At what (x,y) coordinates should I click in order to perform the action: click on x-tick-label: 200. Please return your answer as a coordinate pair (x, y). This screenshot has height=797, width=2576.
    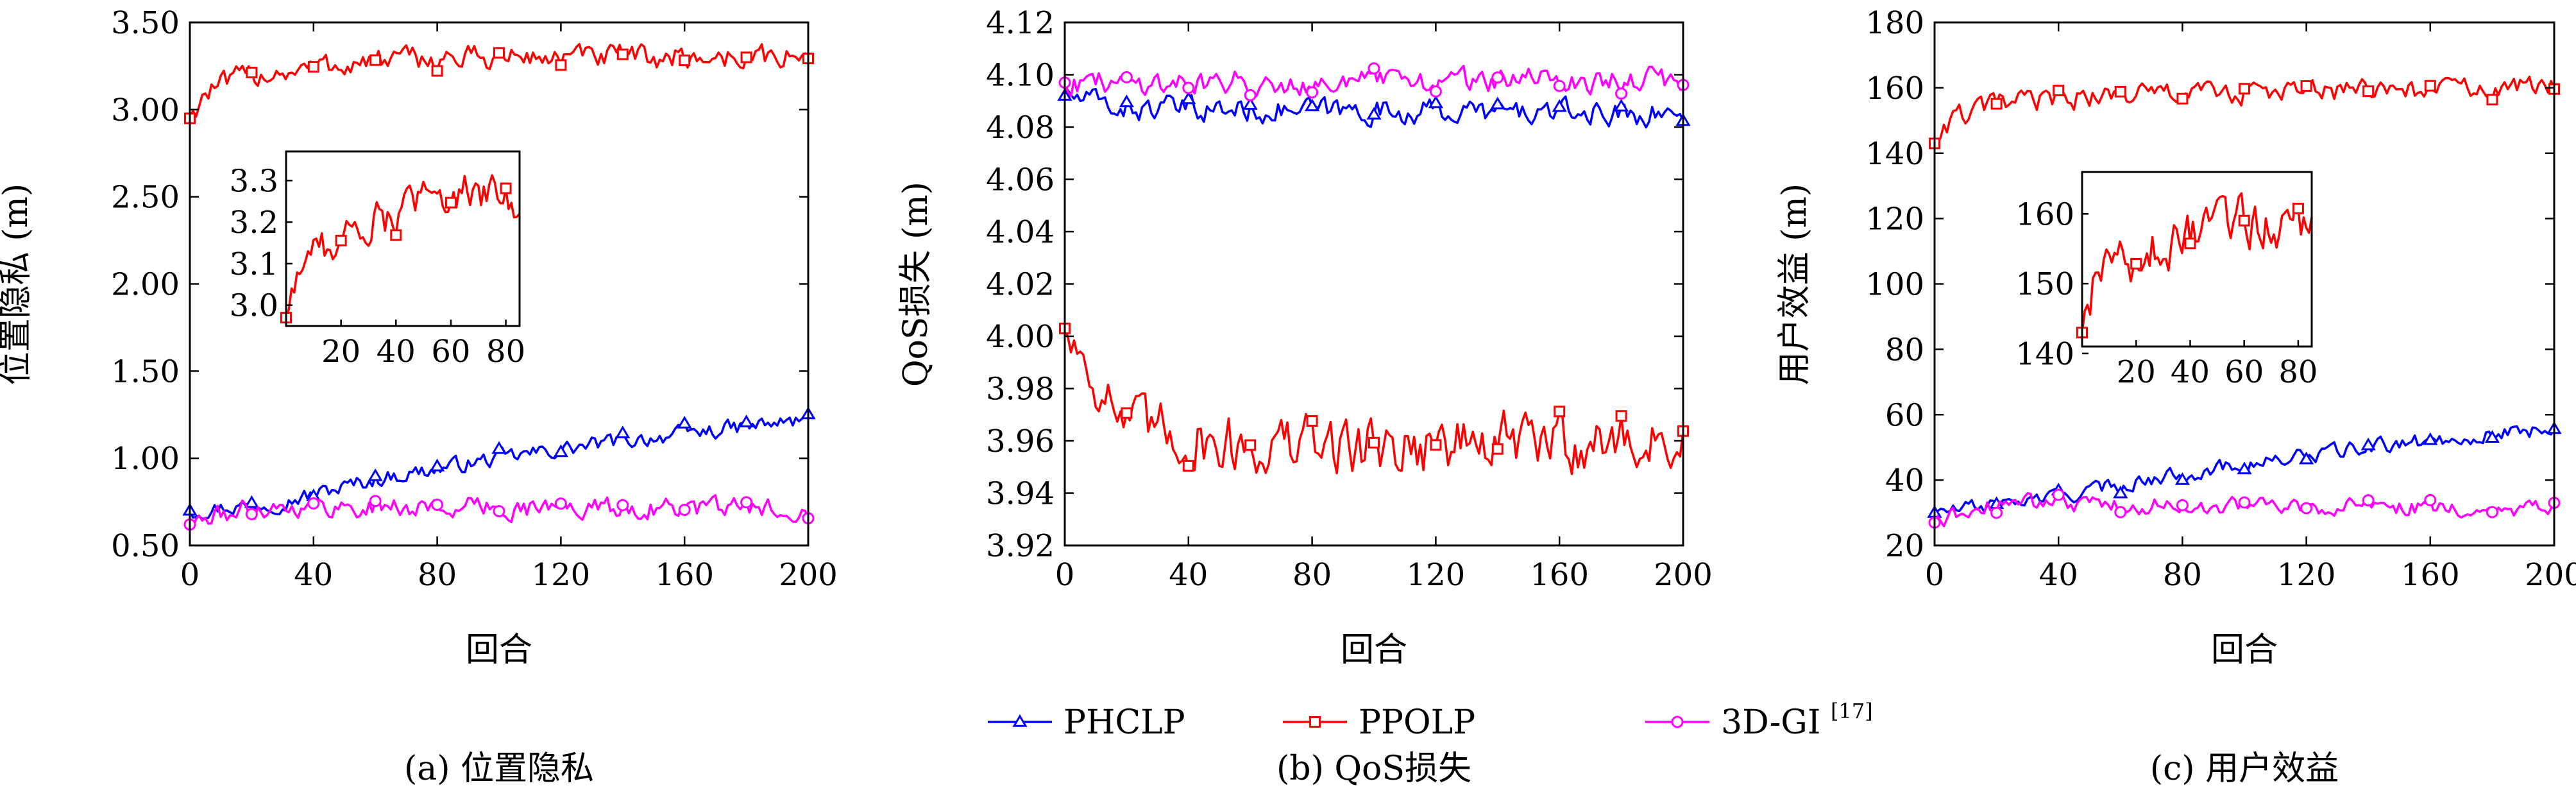
    Looking at the image, I should click on (2550, 575).